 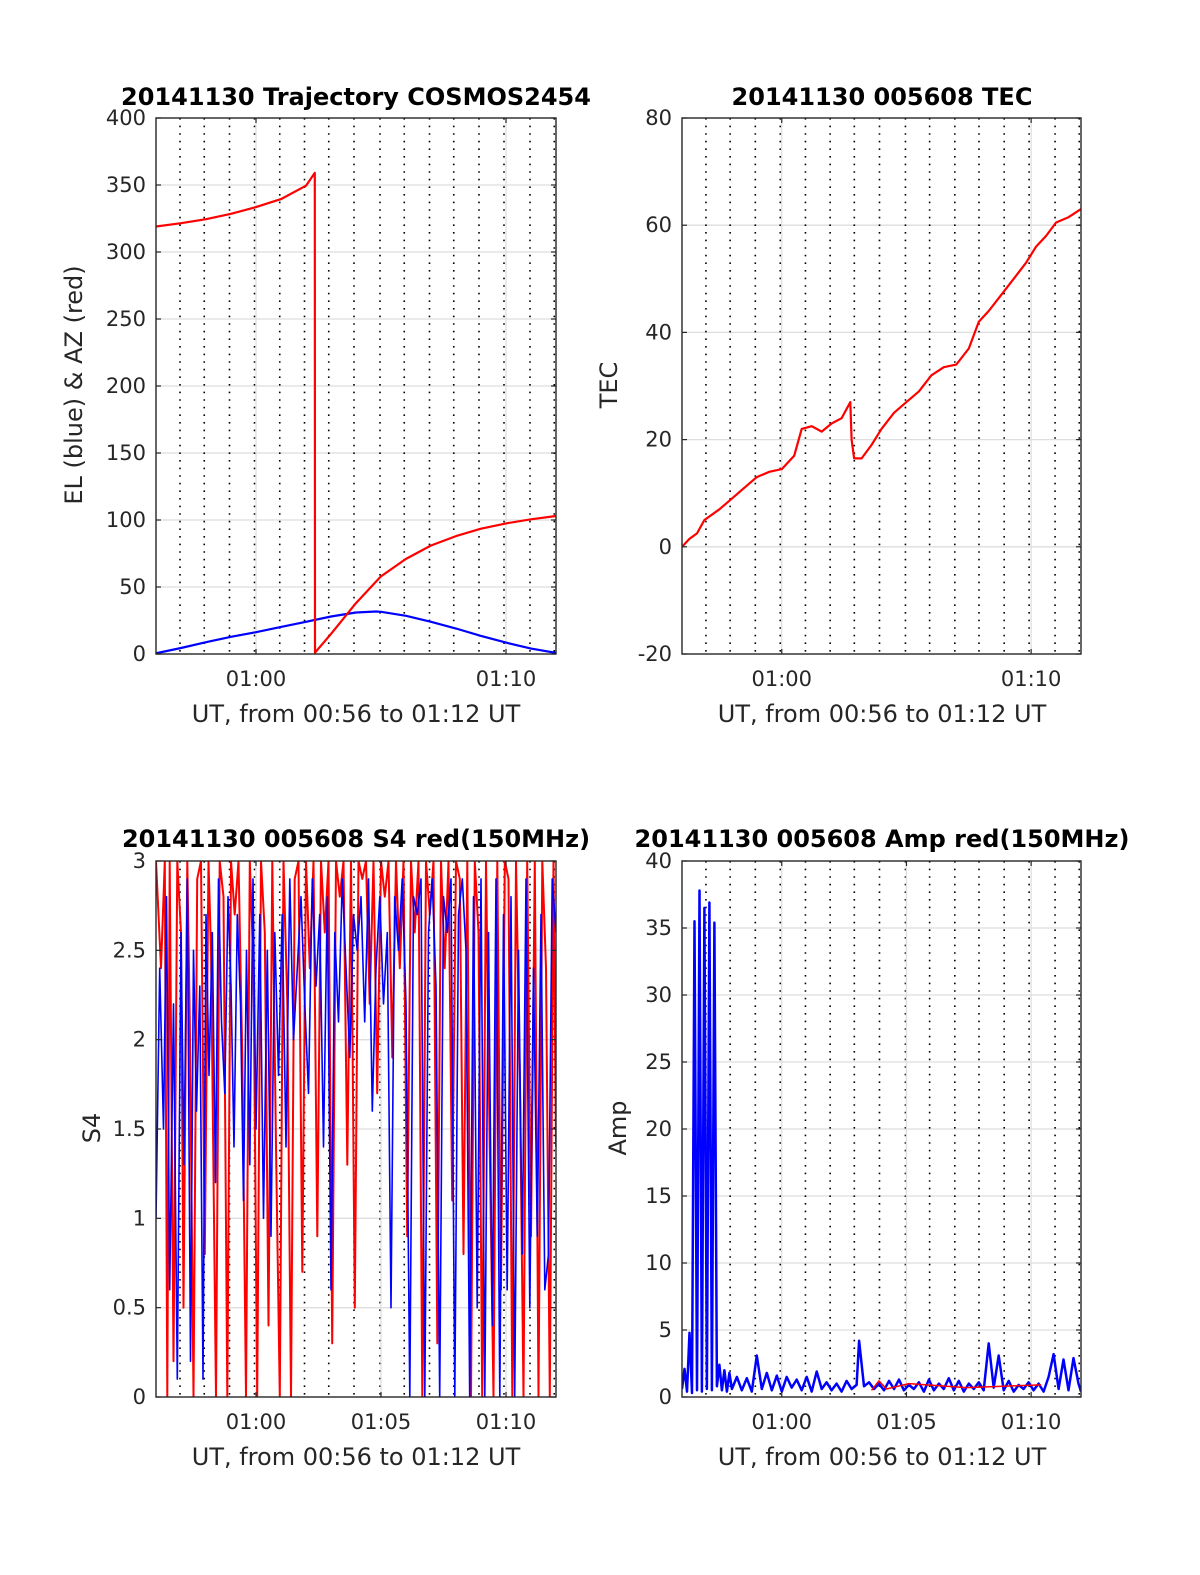 What do you see at coordinates (126, 185) in the screenshot?
I see `trajectory-ytick-label: 350` at bounding box center [126, 185].